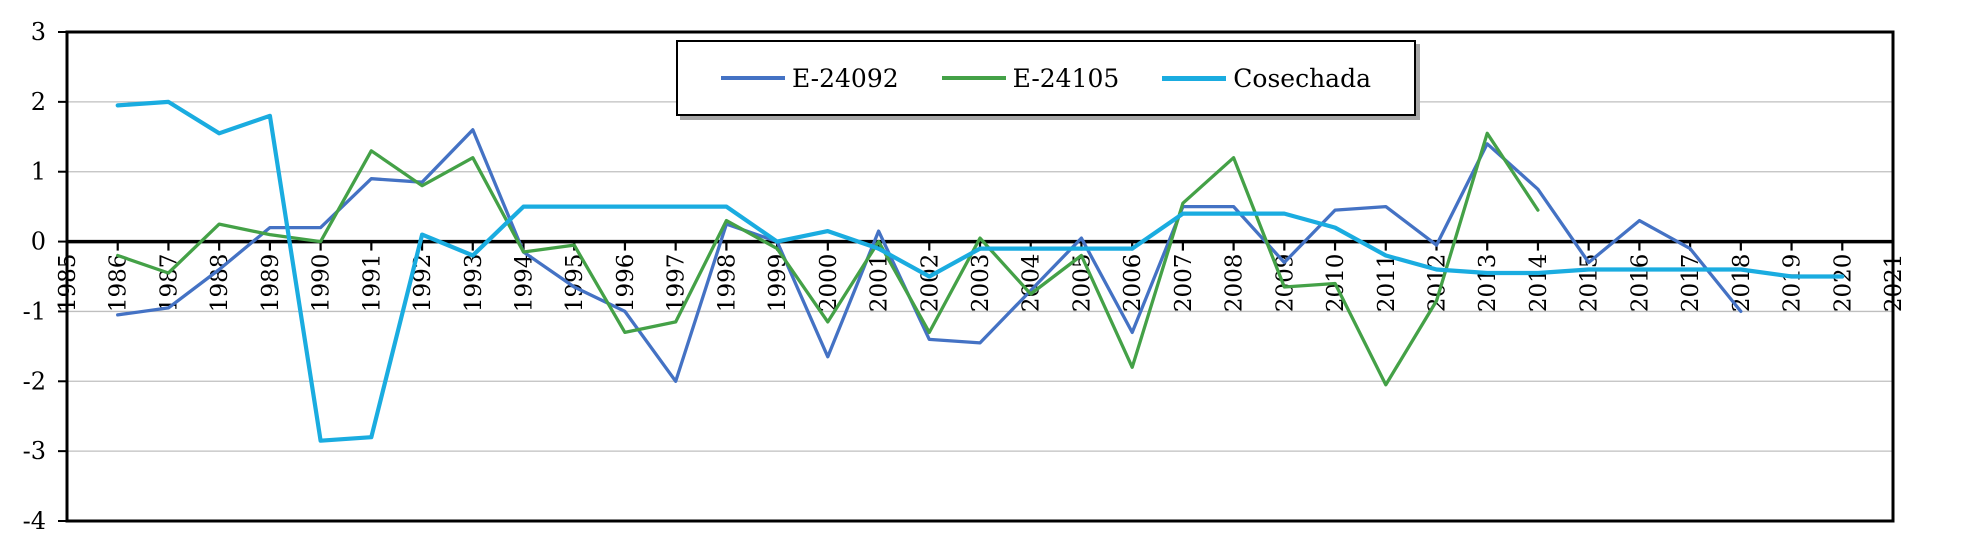 This screenshot has width=1962, height=549. What do you see at coordinates (752, 78) in the screenshot?
I see `legend-line-swatch-e24092-icon` at bounding box center [752, 78].